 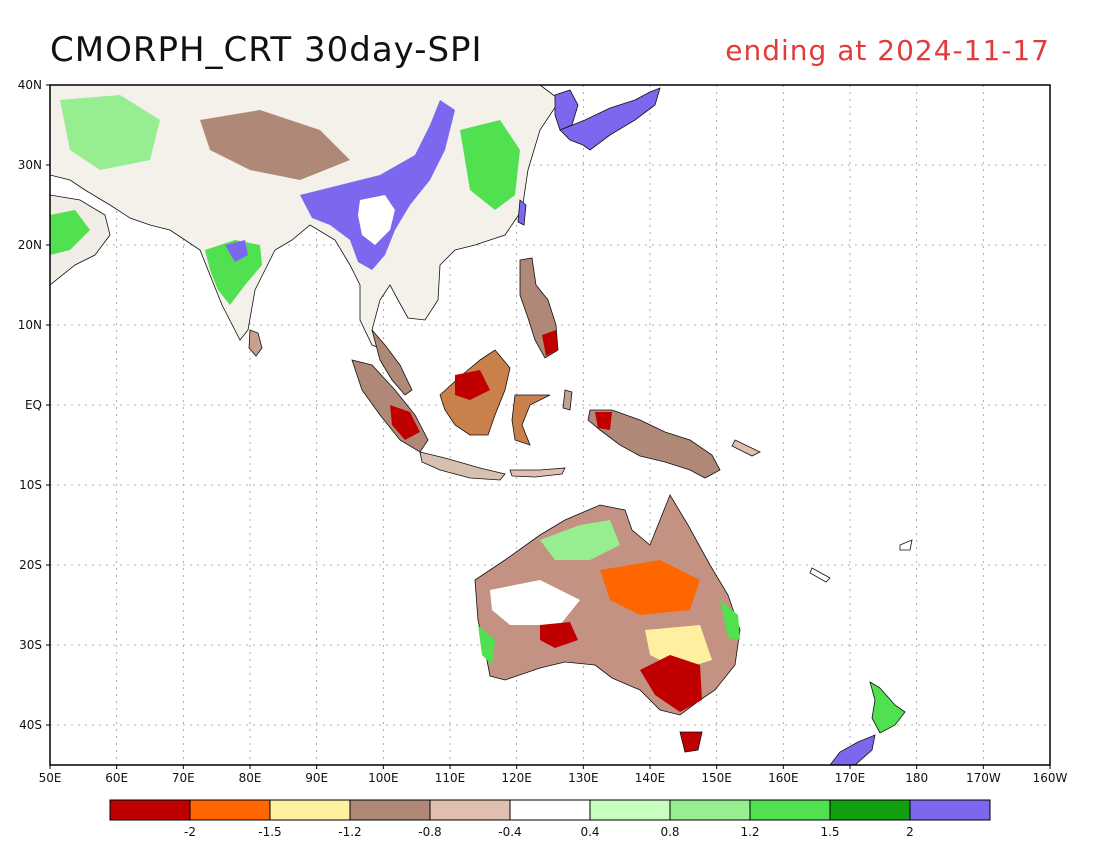 I want to click on legend-label: -1.5, so click(x=269, y=832).